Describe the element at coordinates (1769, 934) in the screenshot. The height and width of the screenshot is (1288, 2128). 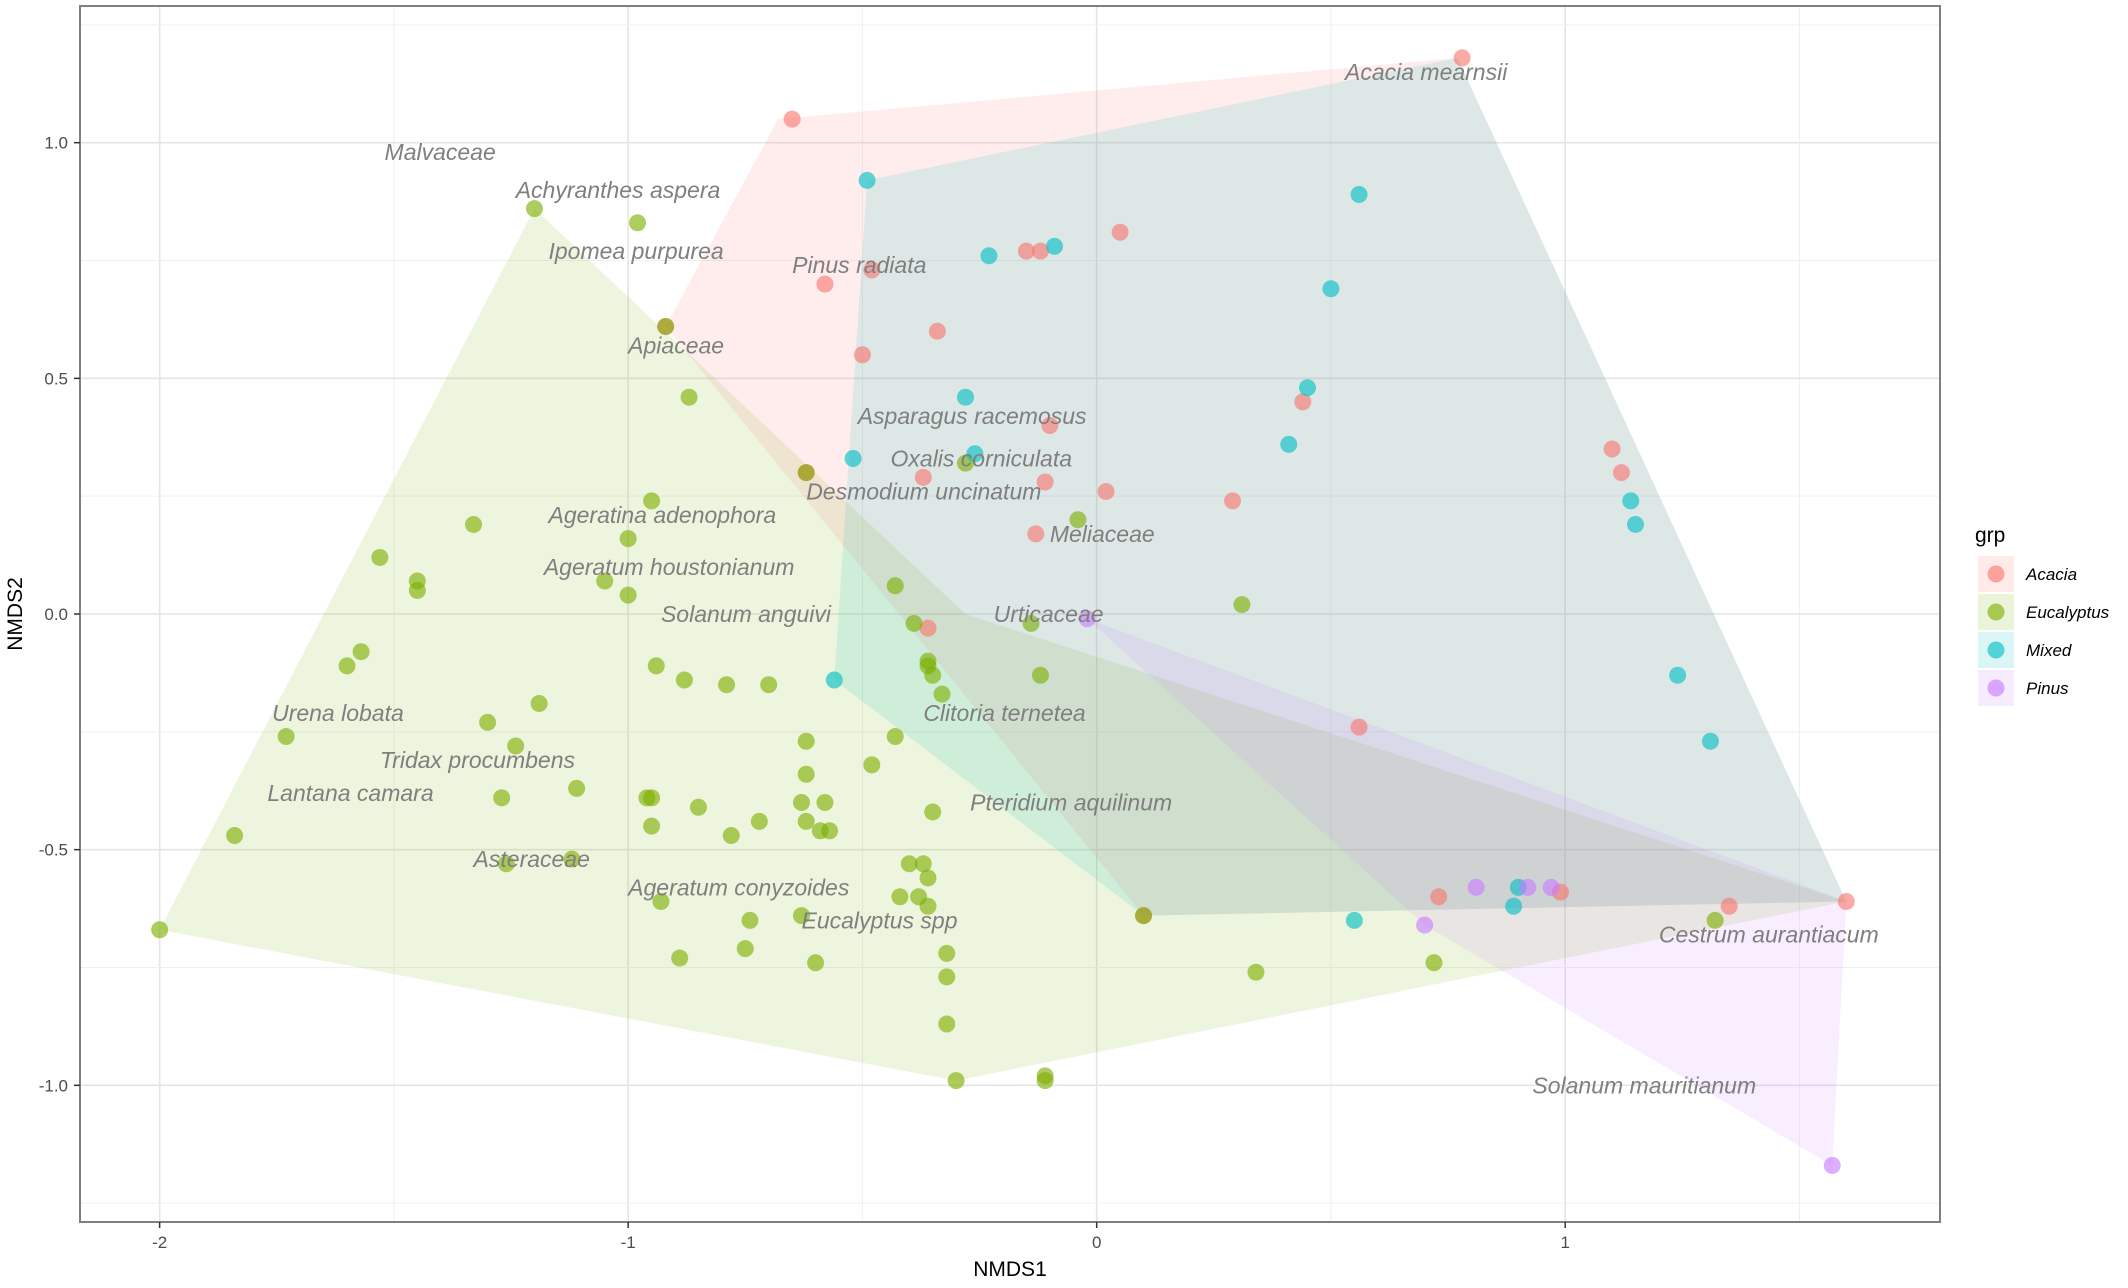
I see `species-label-cestrum-aurantiacum: Cestrum aurantiacum` at that location.